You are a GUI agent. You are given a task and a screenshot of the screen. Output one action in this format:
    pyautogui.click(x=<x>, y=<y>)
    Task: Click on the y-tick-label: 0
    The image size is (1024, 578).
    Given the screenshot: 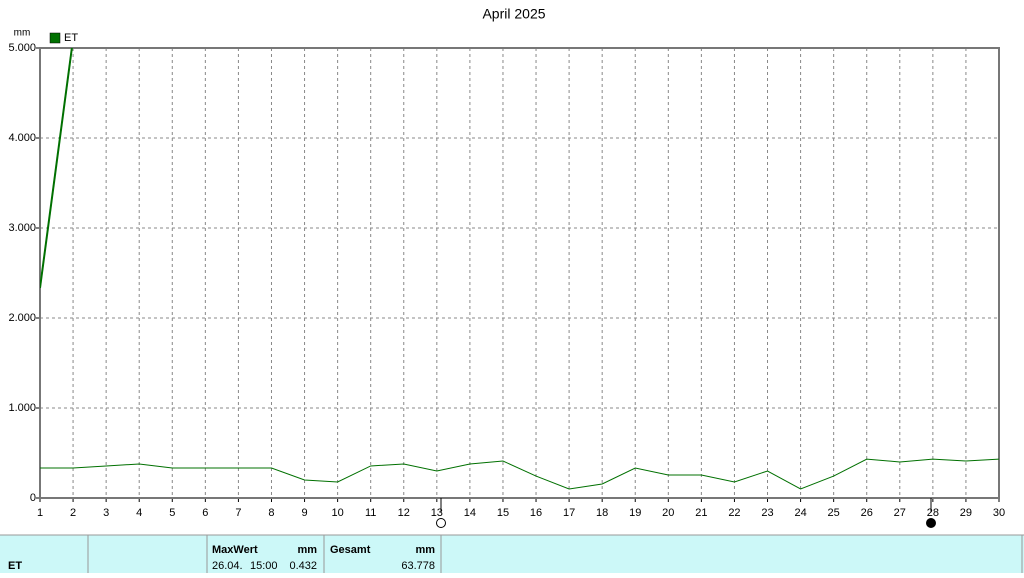 What is the action you would take?
    pyautogui.click(x=33, y=498)
    